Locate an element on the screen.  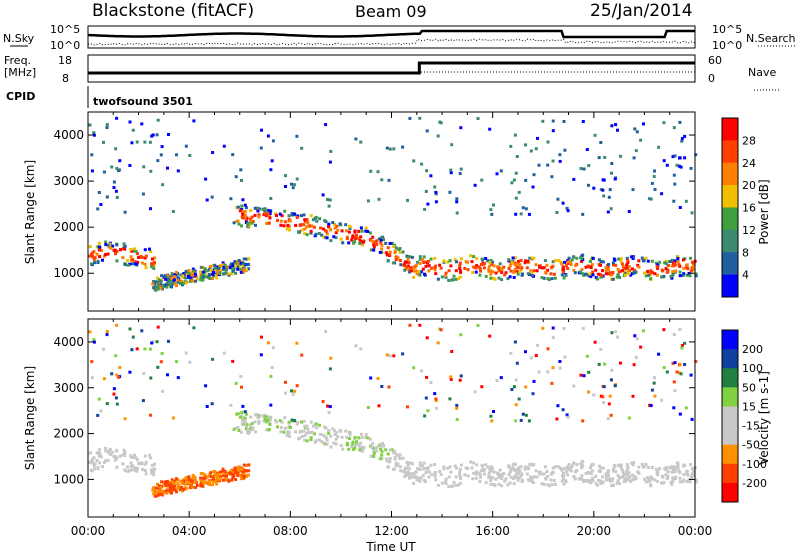
y-tick-label: 1000 is located at coordinates (68, 479).